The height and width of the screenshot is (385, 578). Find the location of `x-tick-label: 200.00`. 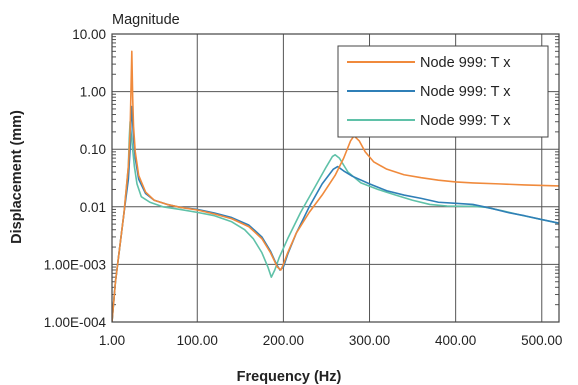

x-tick-label: 200.00 is located at coordinates (283, 340).